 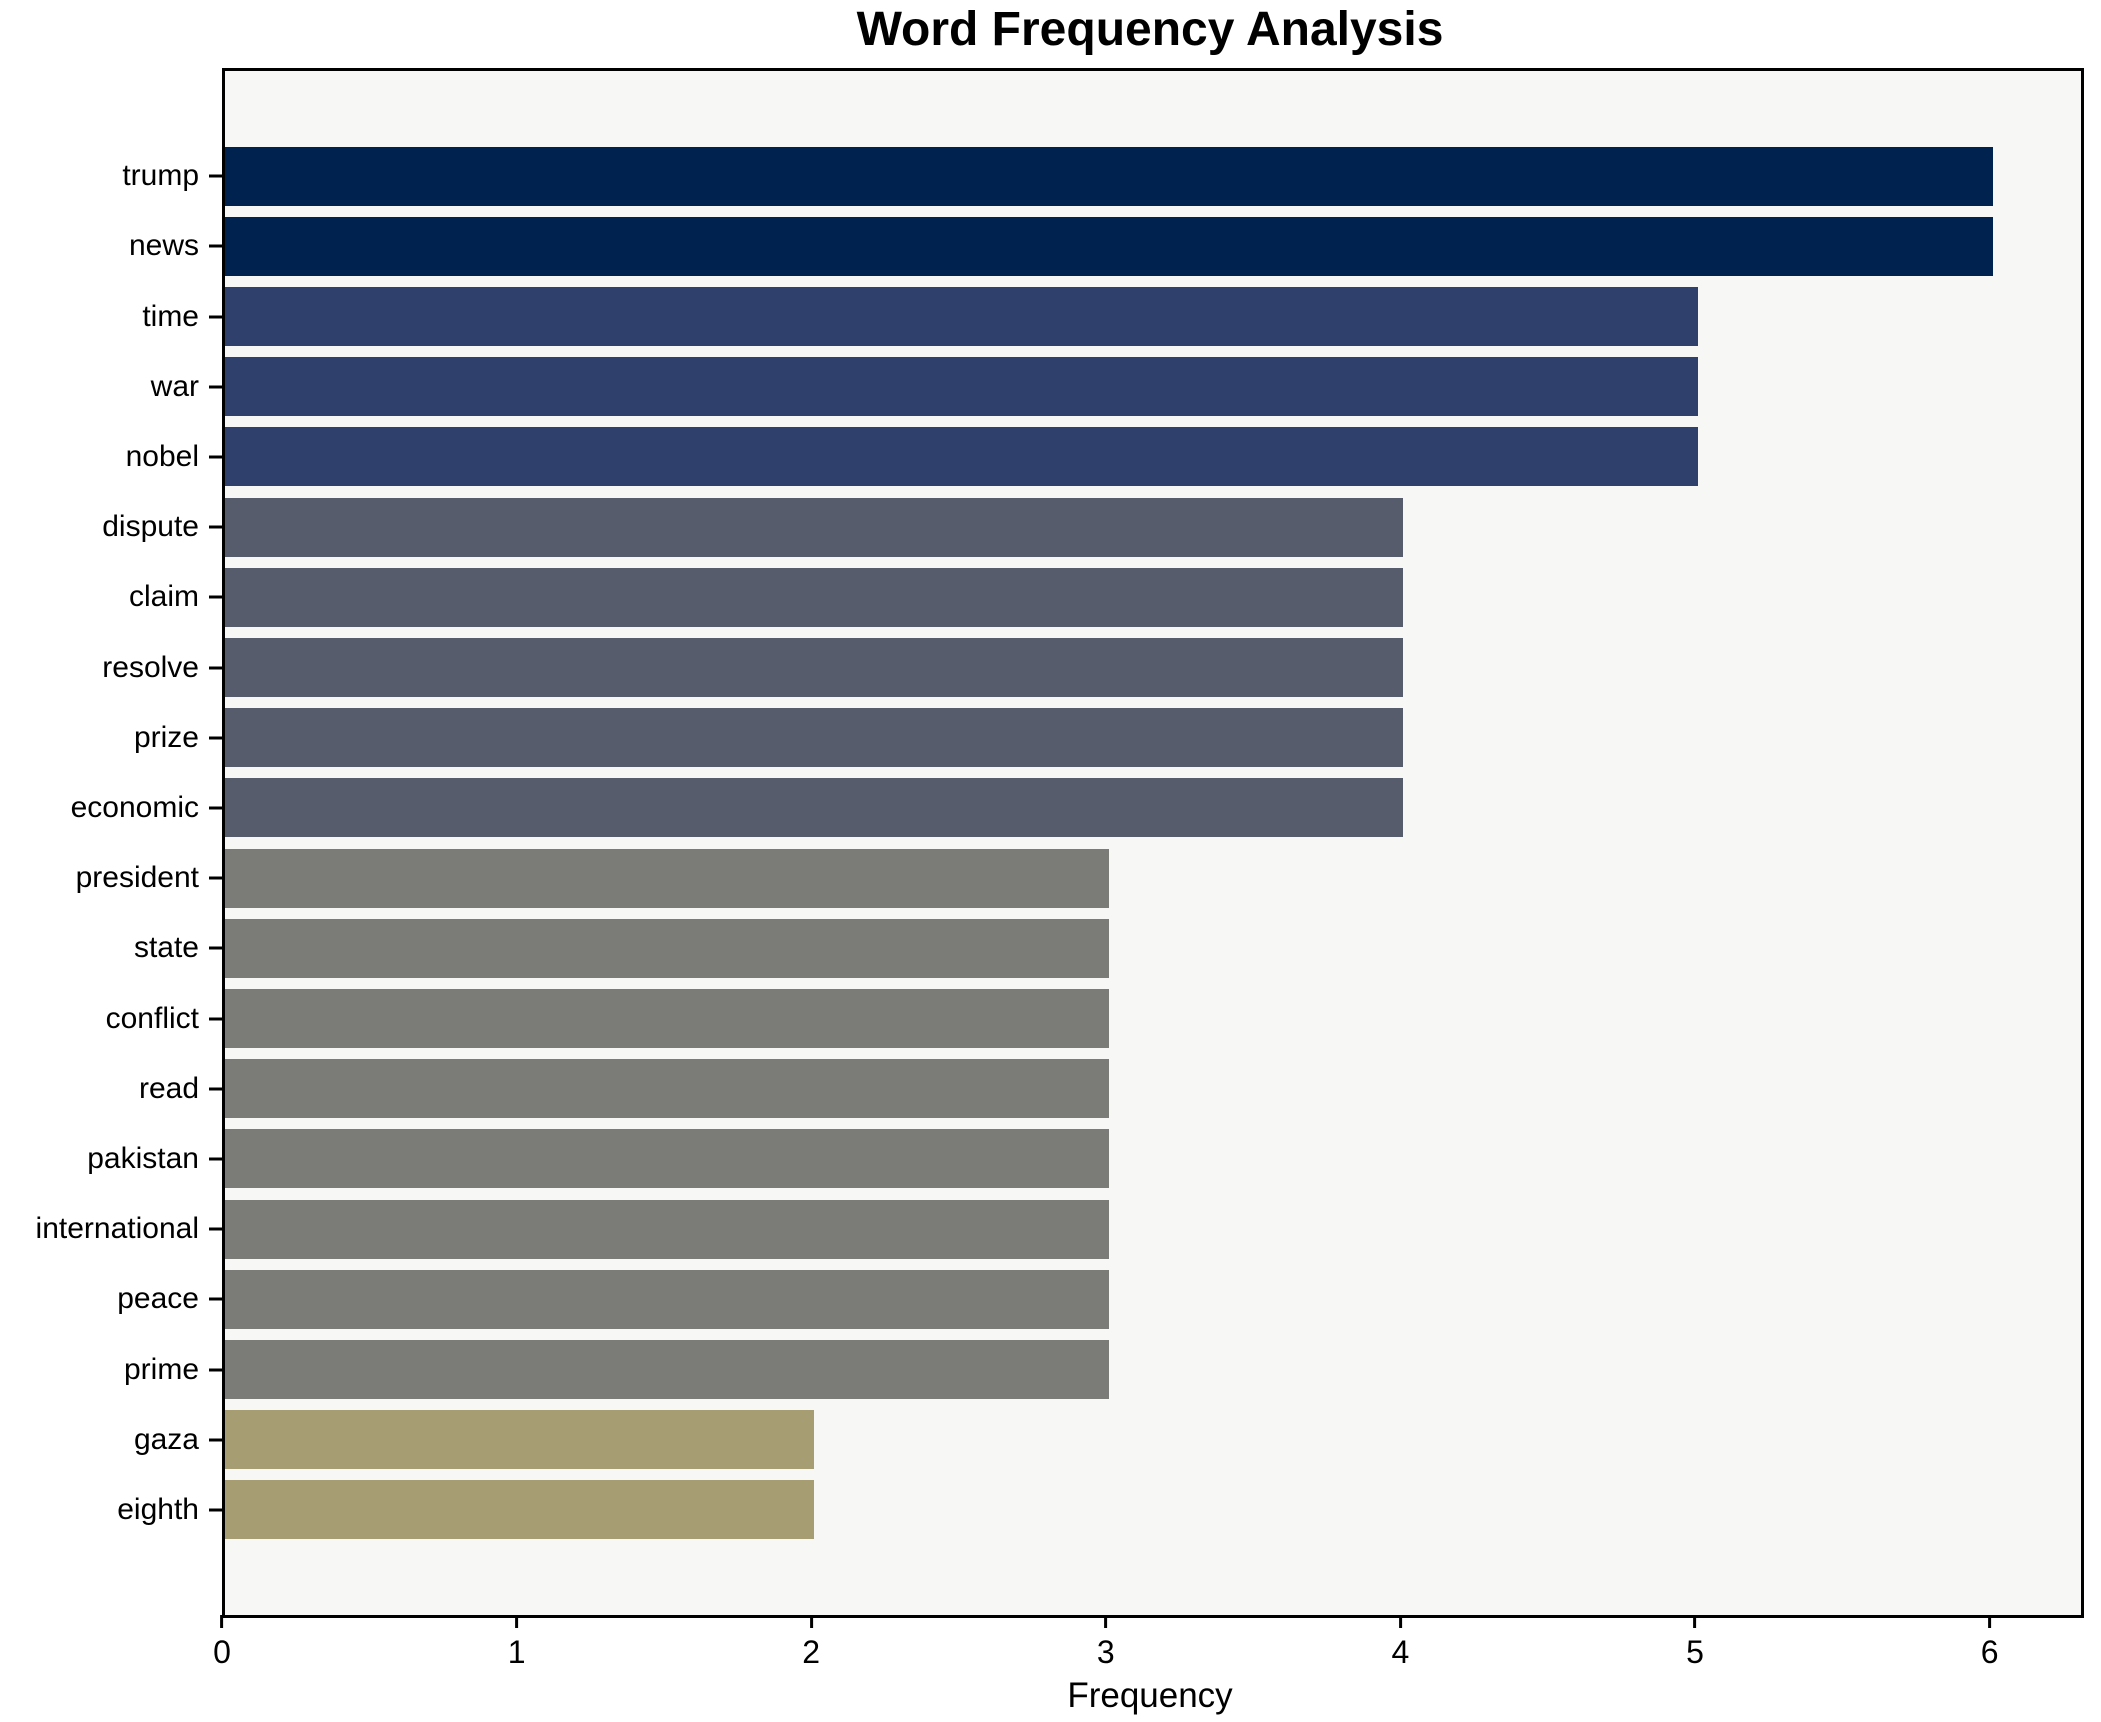 I want to click on y-tick-label: president, so click(x=137, y=878).